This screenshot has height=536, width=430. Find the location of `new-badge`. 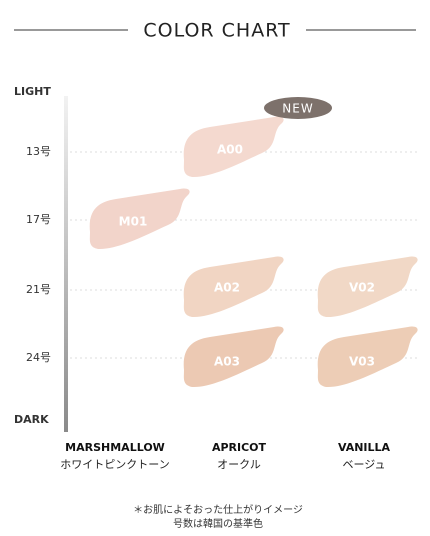

new-badge is located at coordinates (298, 108).